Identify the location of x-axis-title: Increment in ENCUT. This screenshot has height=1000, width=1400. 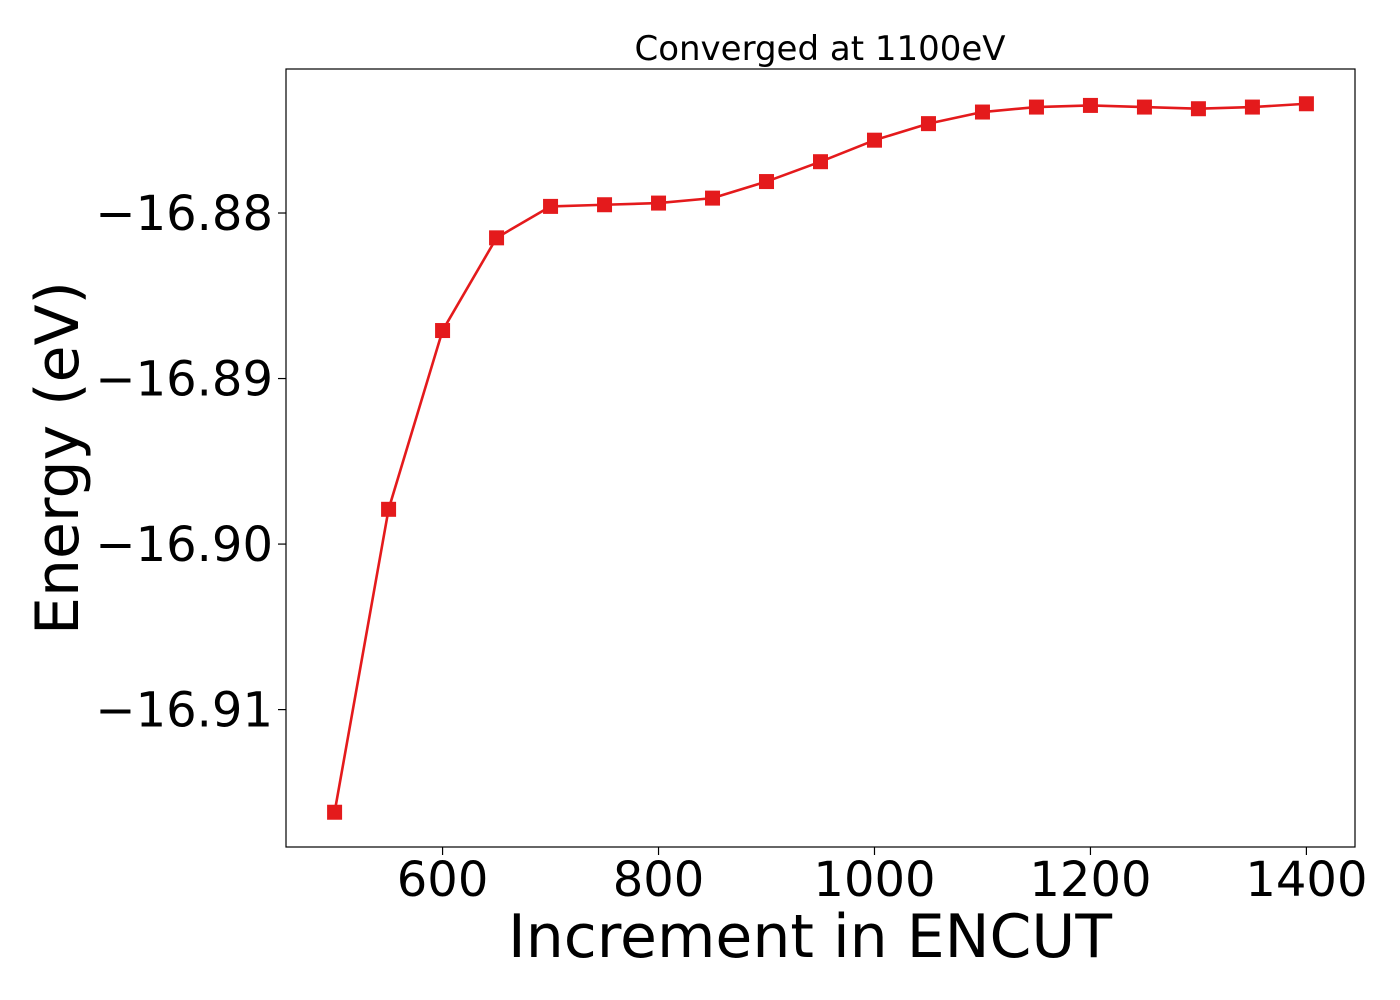
(810, 937).